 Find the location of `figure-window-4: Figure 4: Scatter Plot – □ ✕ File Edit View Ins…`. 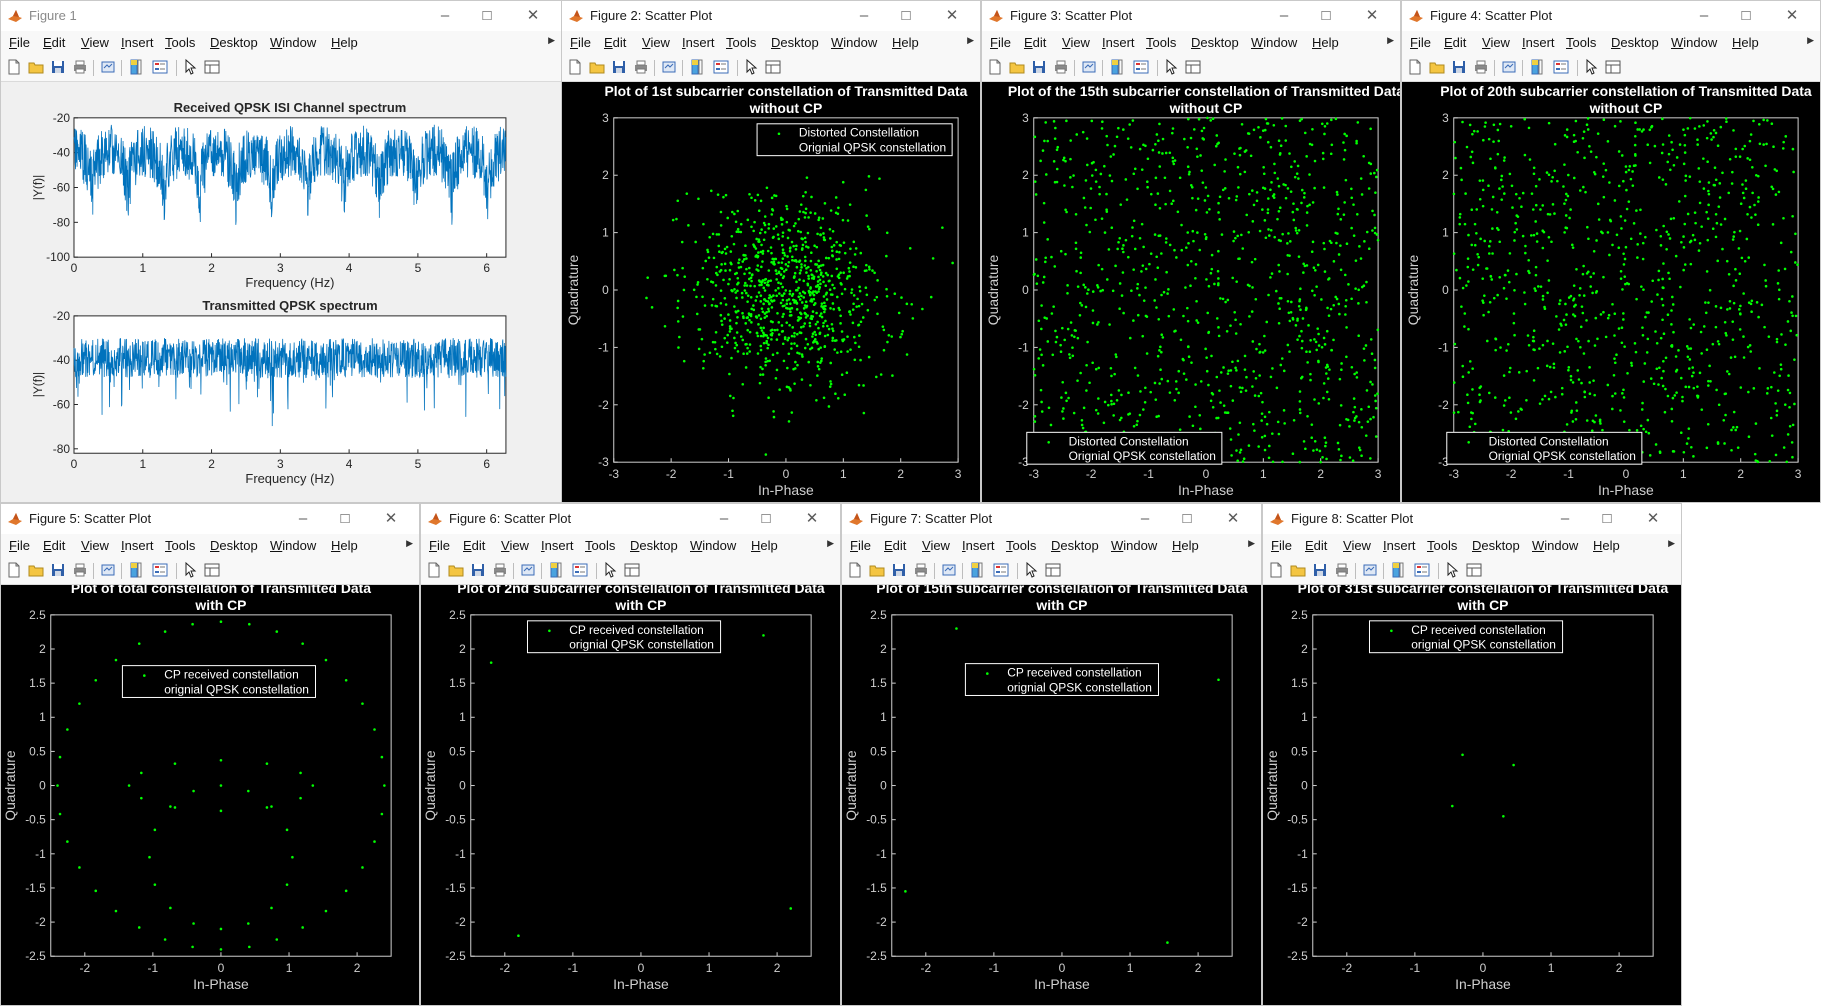

figure-window-4: Figure 4: Scatter Plot – □ ✕ File Edit View Ins… is located at coordinates (1611, 251).